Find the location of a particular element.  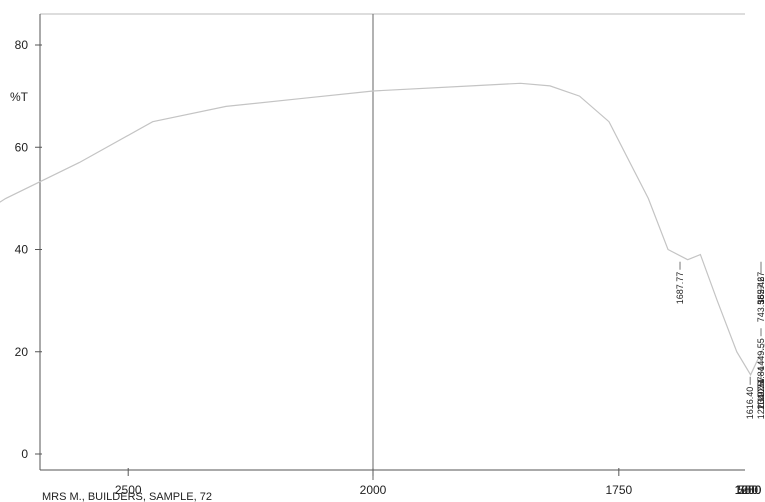

x-tick-label: 2500 is located at coordinates (128, 490).